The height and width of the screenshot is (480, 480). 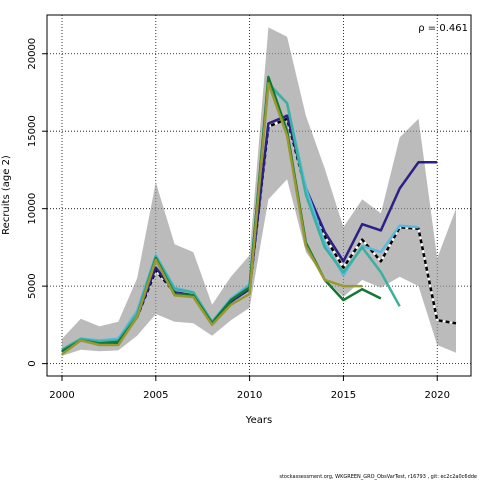 I want to click on y-tick-label: 0, so click(x=32, y=363).